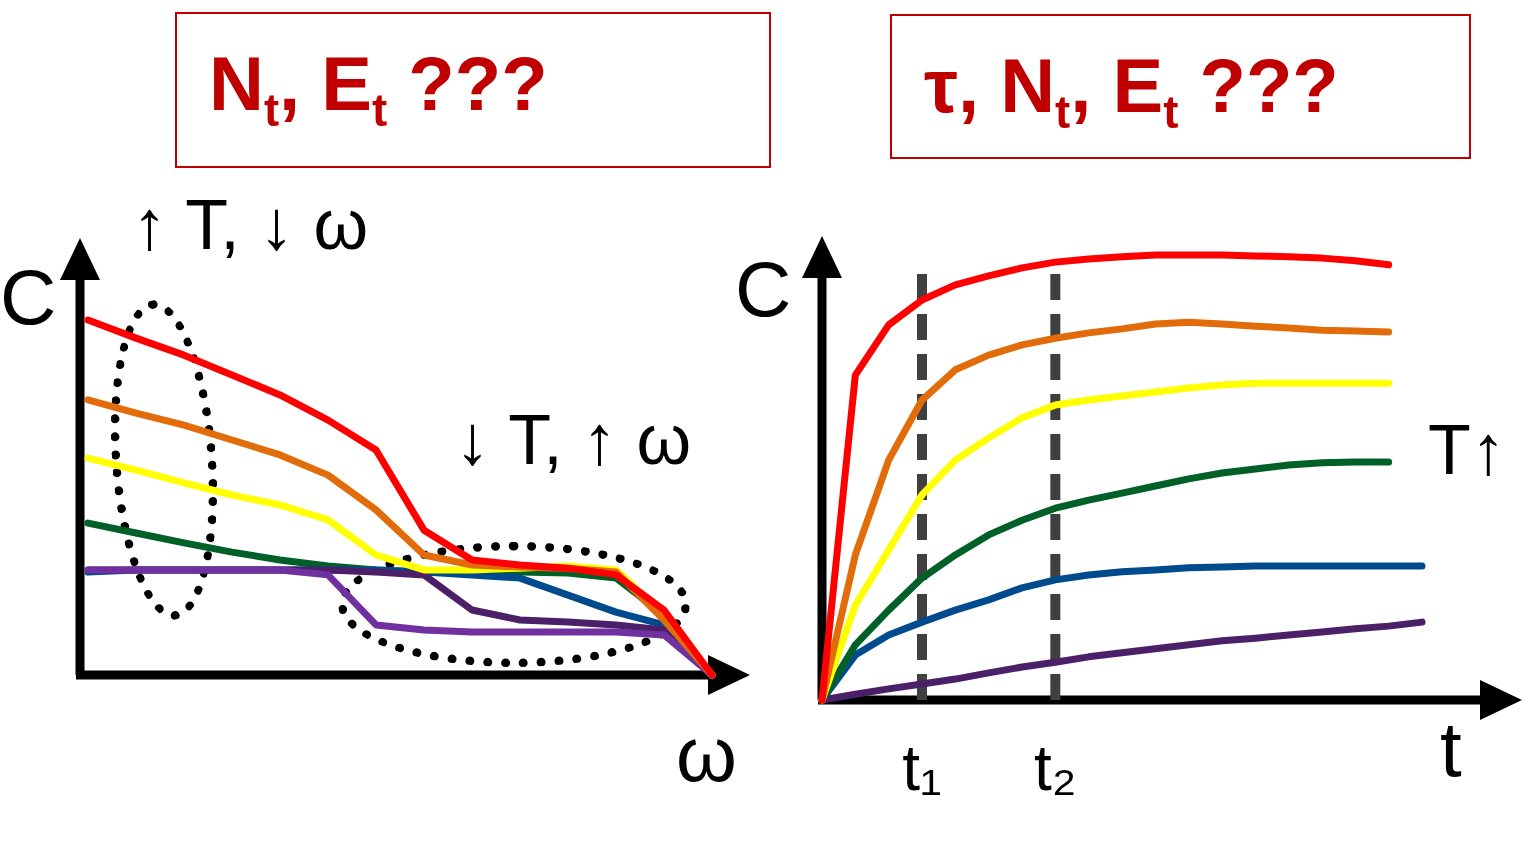  What do you see at coordinates (473, 90) in the screenshot?
I see `chart-title: N$_{t}$, E$_{t}$ ???` at bounding box center [473, 90].